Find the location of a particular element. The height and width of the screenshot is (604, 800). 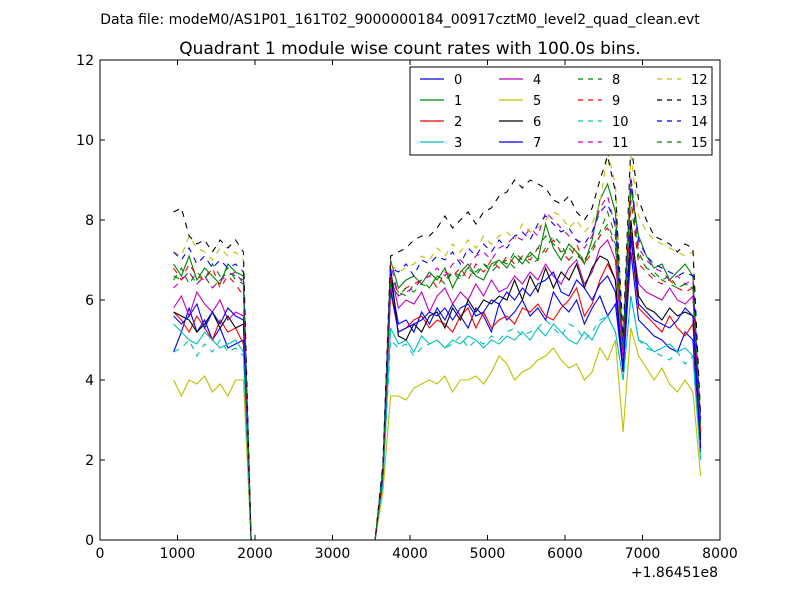

y-tick-label-10: 10 is located at coordinates (85, 141).